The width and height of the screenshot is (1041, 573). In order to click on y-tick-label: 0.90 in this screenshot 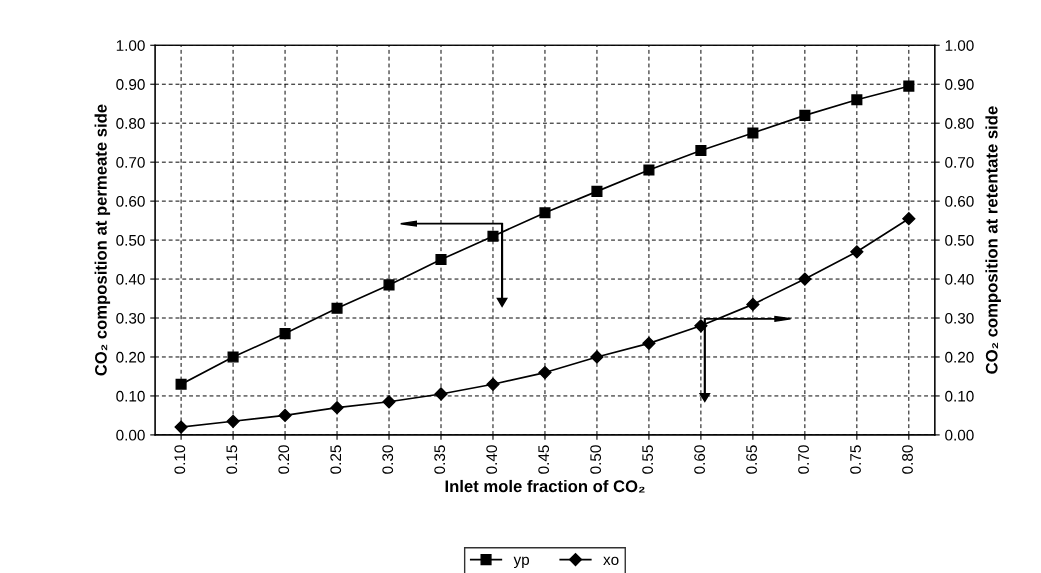, I will do `click(130, 84)`.